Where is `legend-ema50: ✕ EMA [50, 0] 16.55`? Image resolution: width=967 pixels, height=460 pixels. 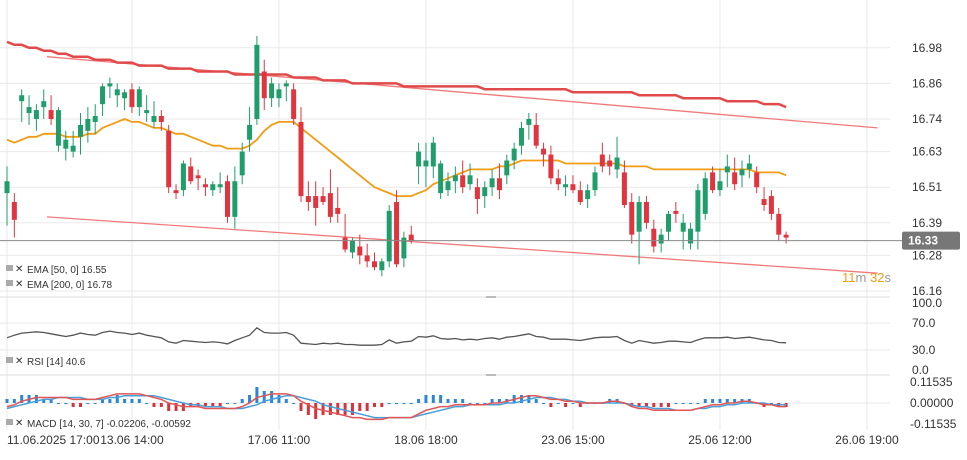 legend-ema50: ✕ EMA [50, 0] 16.55 is located at coordinates (56, 270).